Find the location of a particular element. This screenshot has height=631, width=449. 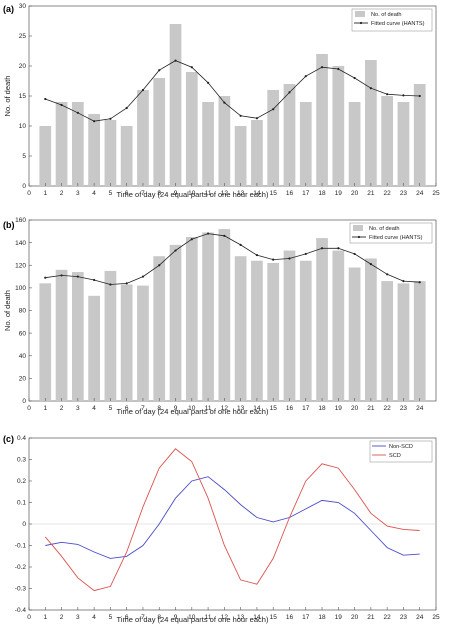

x-tick-label: 11 is located at coordinates (208, 408).